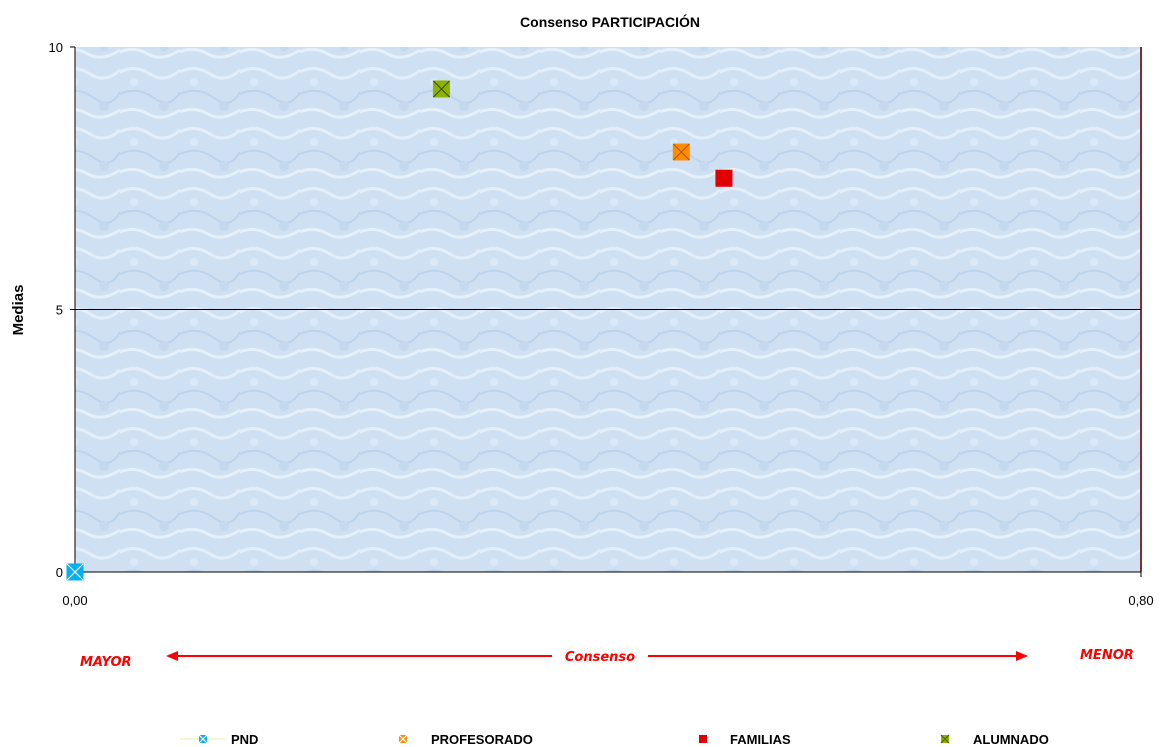 The image size is (1160, 747). Describe the element at coordinates (441, 89) in the screenshot. I see `point-alumnado` at that location.